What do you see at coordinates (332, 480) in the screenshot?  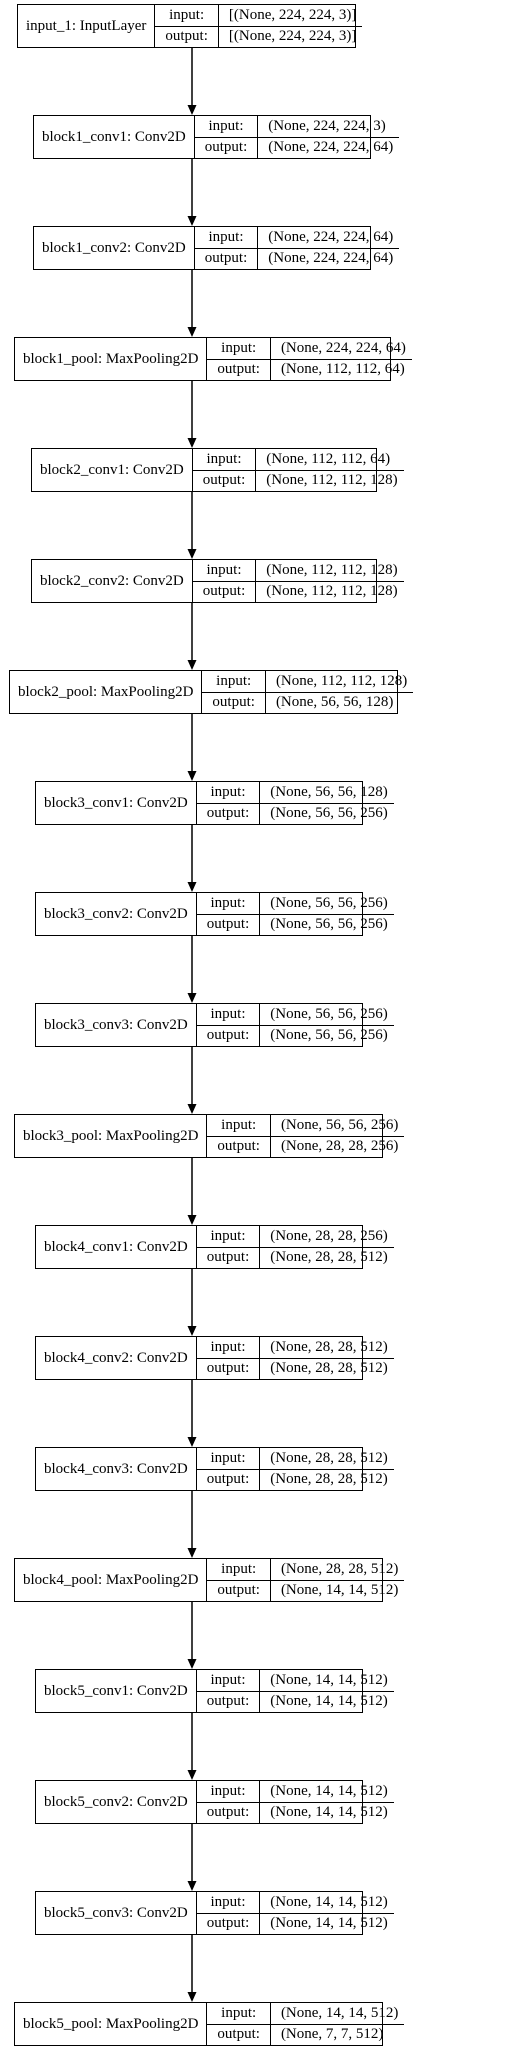 I see `output-shape: (None, 112, 112, 128)` at bounding box center [332, 480].